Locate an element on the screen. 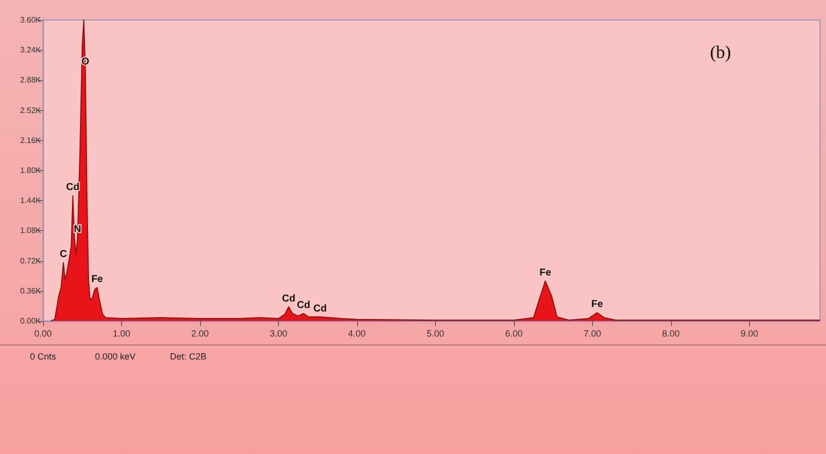 The width and height of the screenshot is (826, 454). x-tick-label: 9.00 is located at coordinates (749, 333).